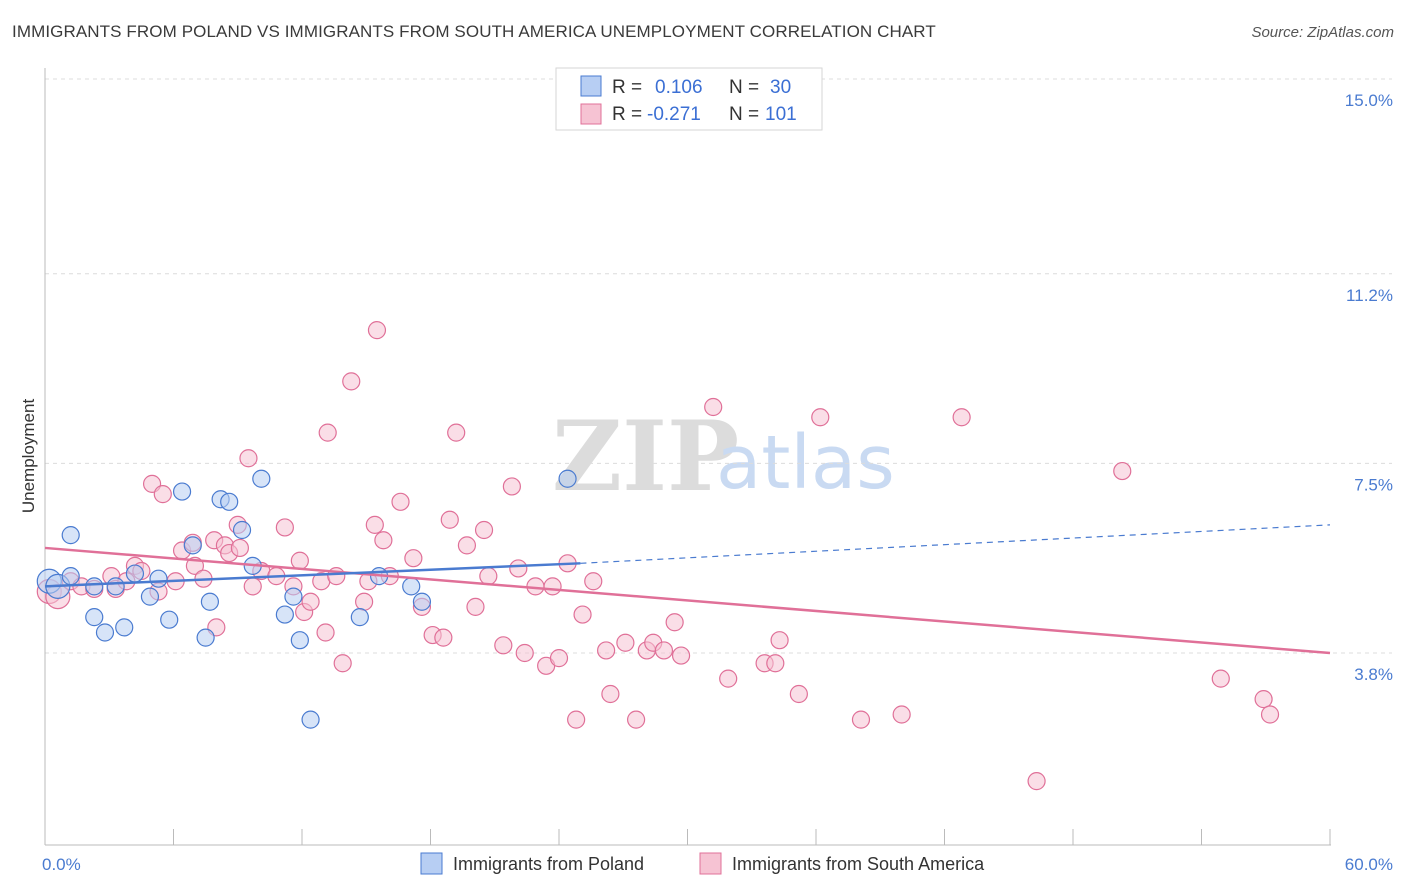 This screenshot has height=892, width=1406. Describe the element at coordinates (627, 114) in the screenshot. I see `legend-r-label-south-america: R =` at that location.